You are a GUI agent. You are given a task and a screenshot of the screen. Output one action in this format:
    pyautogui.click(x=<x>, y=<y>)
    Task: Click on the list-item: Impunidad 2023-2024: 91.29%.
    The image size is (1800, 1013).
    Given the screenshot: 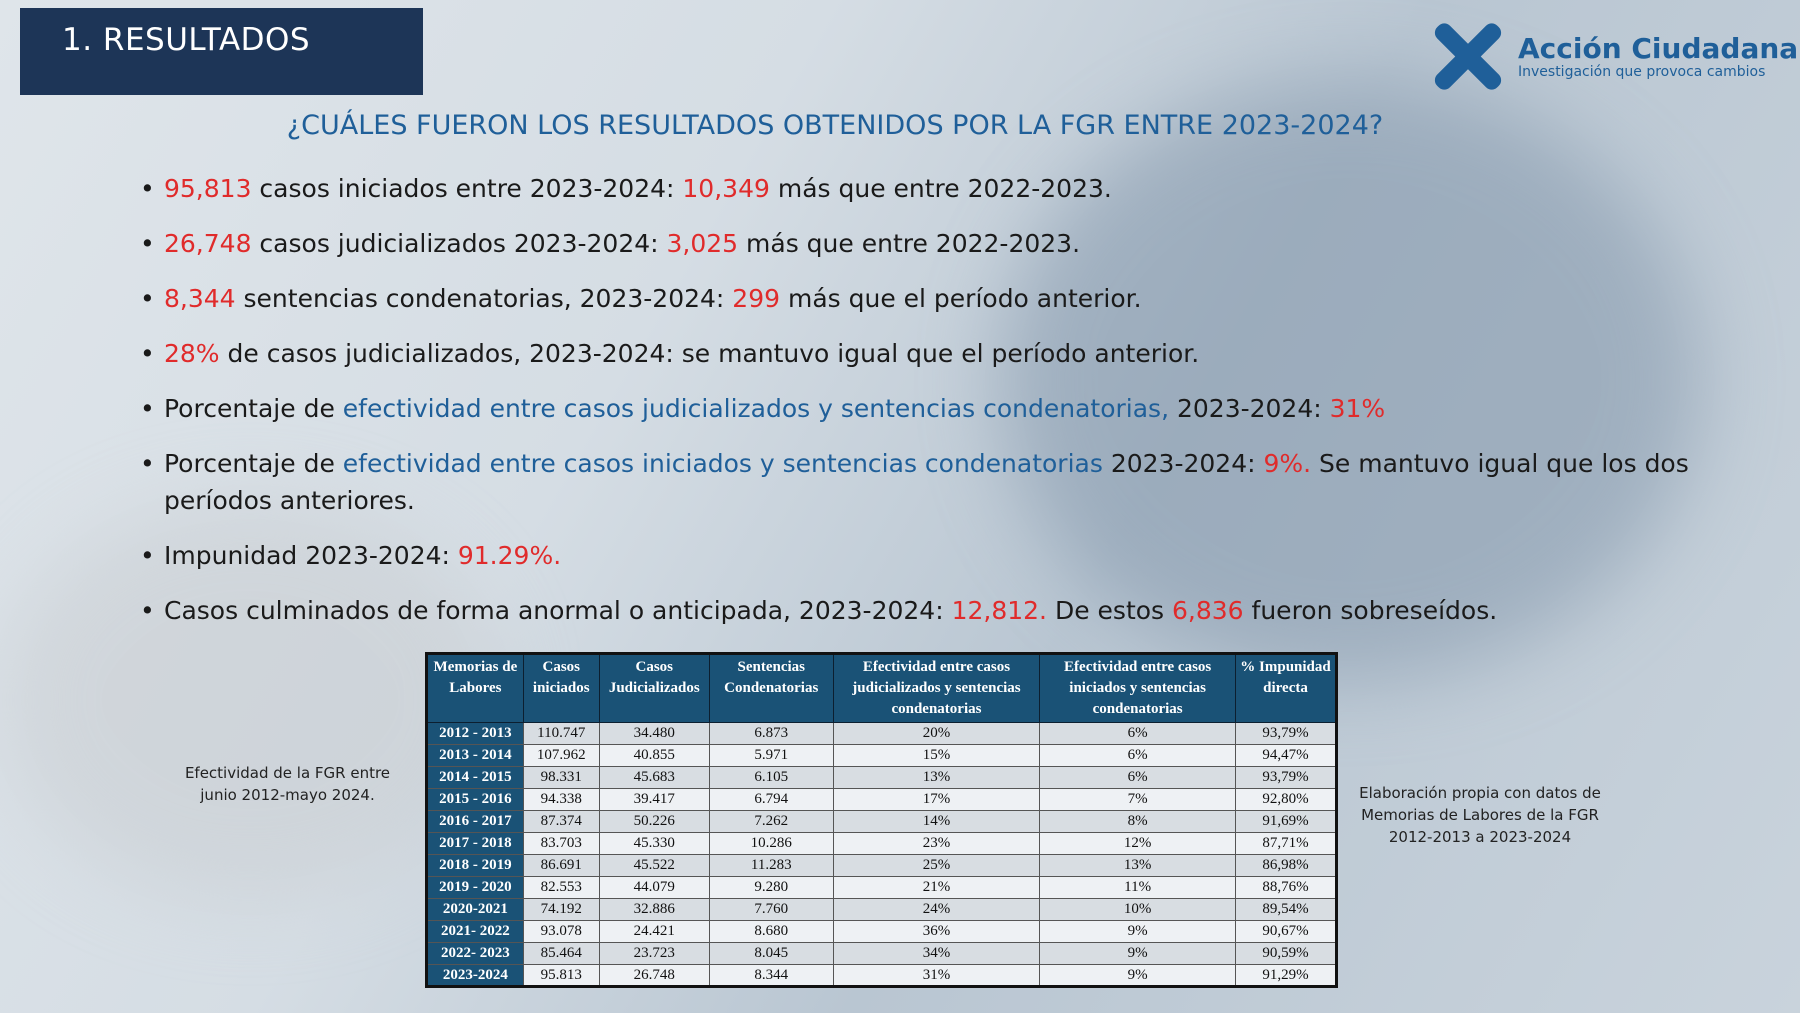 What is the action you would take?
    pyautogui.click(x=915, y=555)
    